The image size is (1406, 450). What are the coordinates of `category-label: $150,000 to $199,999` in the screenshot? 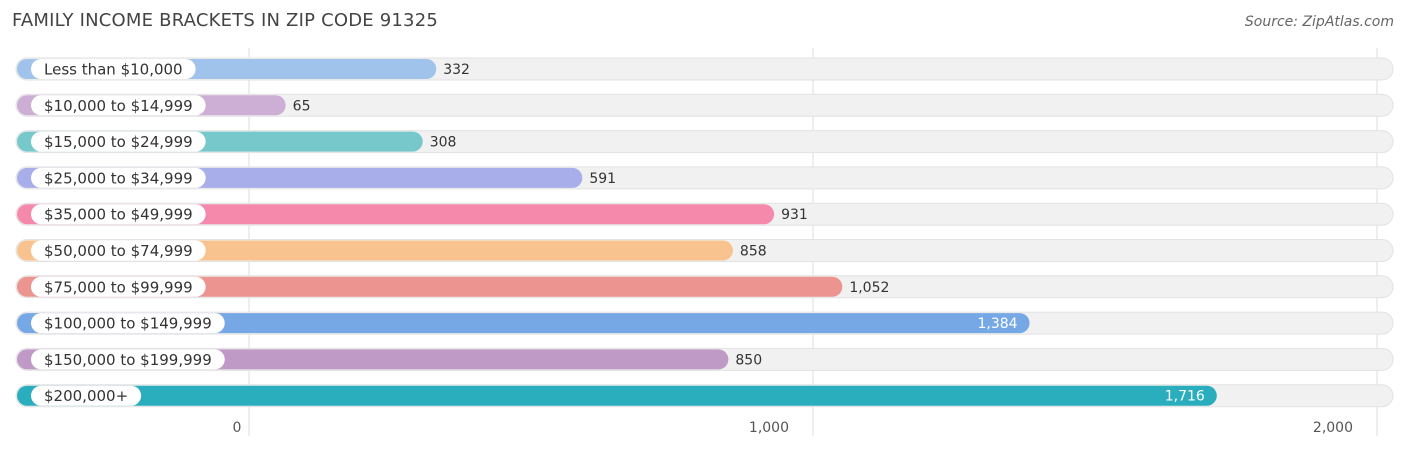 It's located at (128, 360).